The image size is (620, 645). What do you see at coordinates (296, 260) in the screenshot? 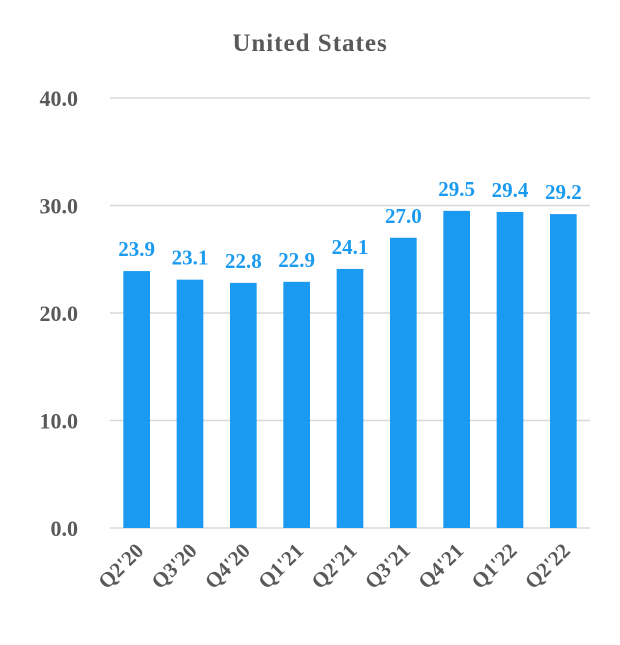
I see `data-label: 22.9` at bounding box center [296, 260].